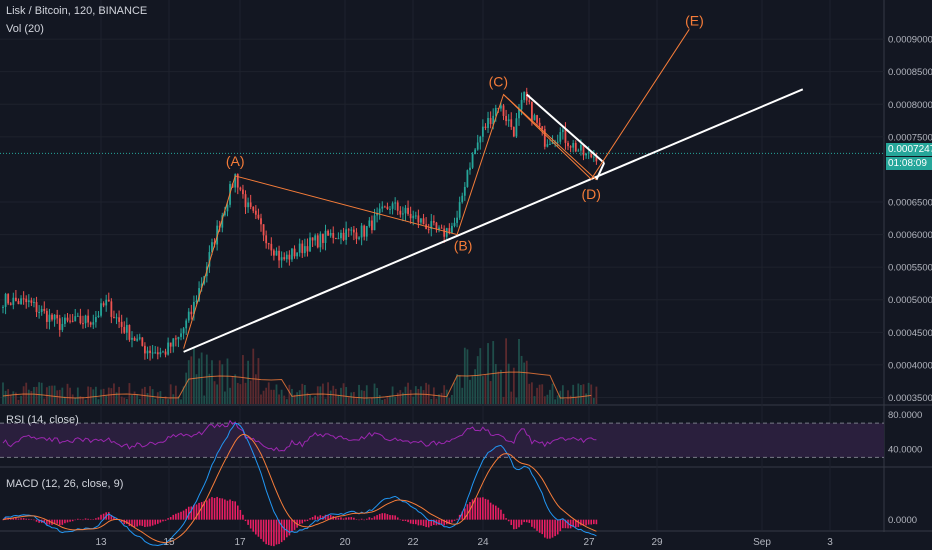  Describe the element at coordinates (910, 333) in the screenshot. I see `y-tick-label: 0.0004500` at that location.